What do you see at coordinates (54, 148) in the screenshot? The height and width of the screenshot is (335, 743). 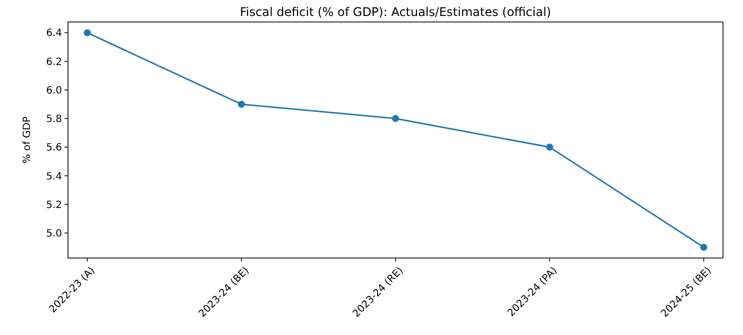 I see `y-tick-label: 5.6` at bounding box center [54, 148].